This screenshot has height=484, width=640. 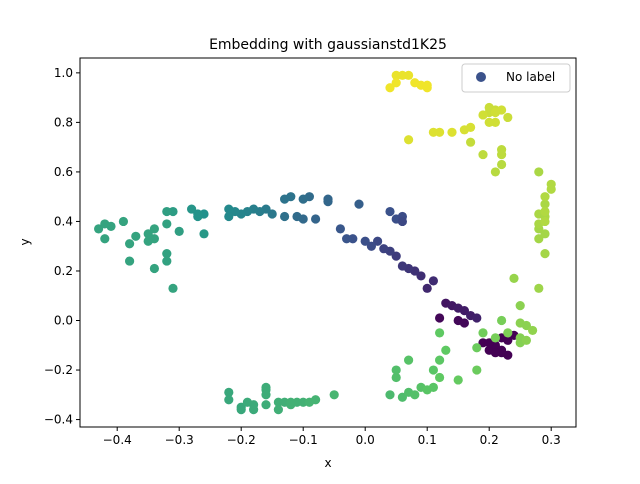 I want to click on y-tick-label: 0.0, so click(x=63, y=321).